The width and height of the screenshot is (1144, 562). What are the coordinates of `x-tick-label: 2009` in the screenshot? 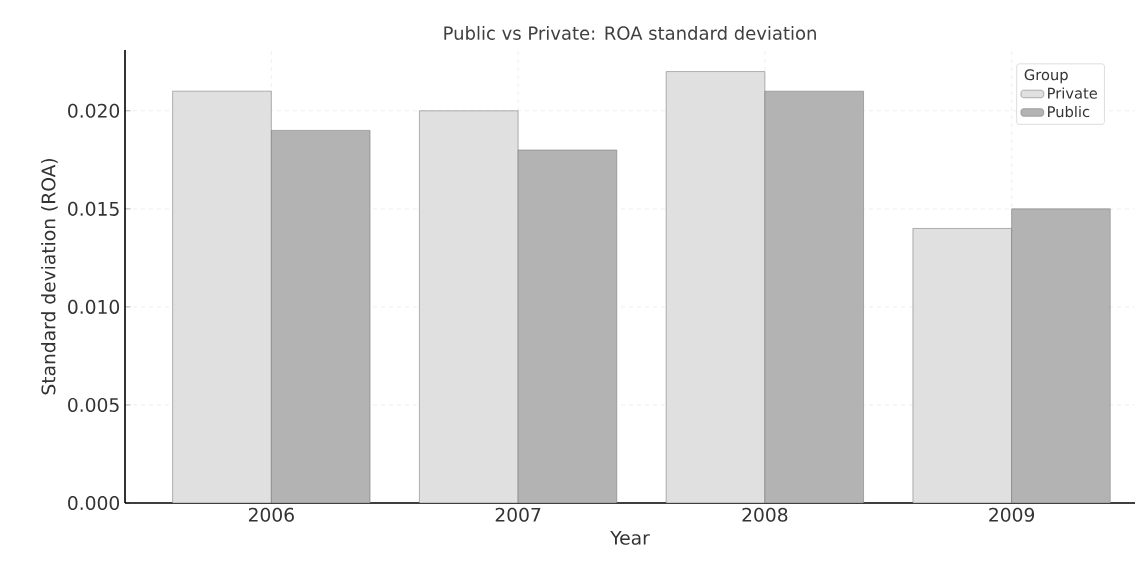 It's located at (1012, 514).